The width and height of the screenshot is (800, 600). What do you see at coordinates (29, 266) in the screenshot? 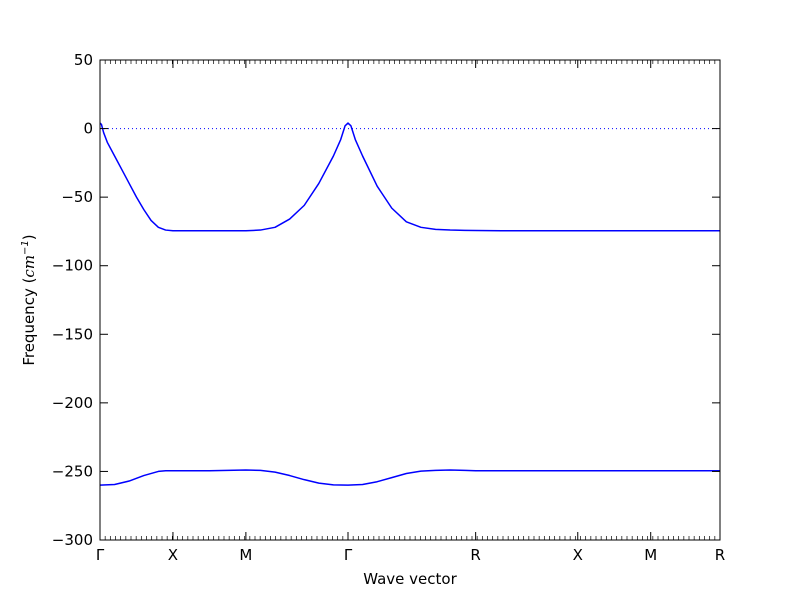
I see `y-axis-label-unit: cm` at bounding box center [29, 266].